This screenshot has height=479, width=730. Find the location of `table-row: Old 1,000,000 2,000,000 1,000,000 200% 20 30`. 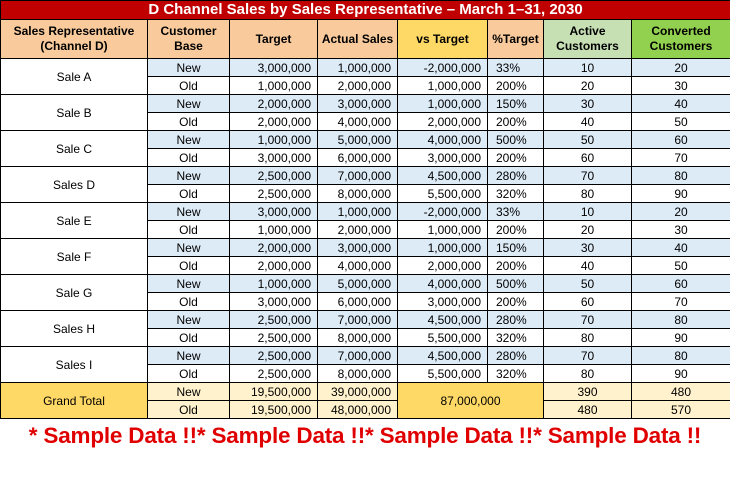

table-row: Old 1,000,000 2,000,000 1,000,000 200% 20 30 is located at coordinates (365, 85).